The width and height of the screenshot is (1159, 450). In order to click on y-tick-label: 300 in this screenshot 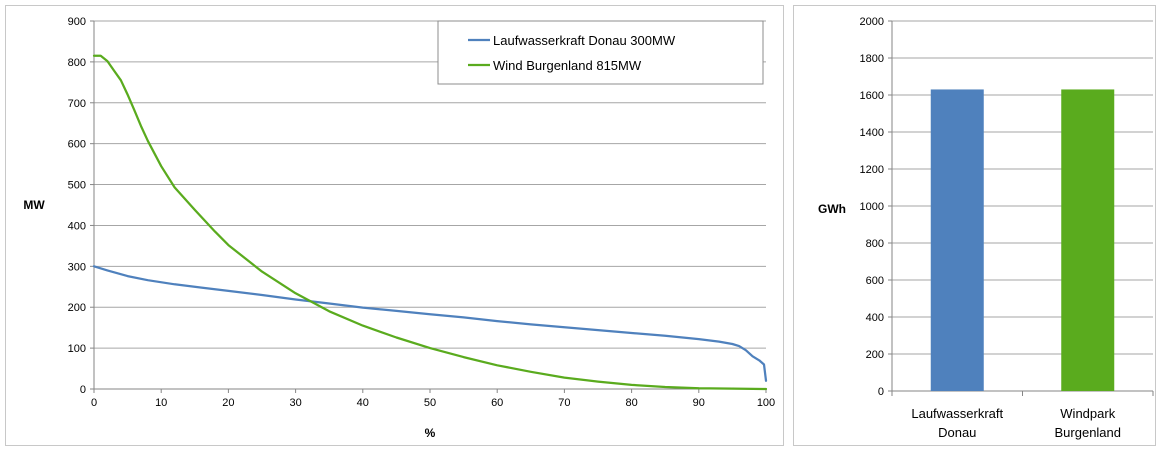, I will do `click(77, 267)`.